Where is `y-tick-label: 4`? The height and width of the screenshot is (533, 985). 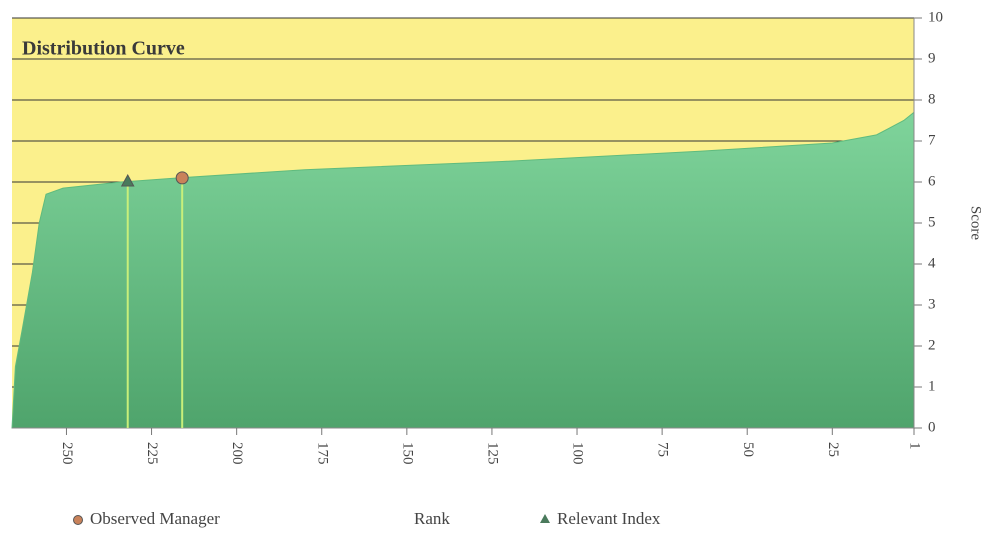 y-tick-label: 4 is located at coordinates (932, 263).